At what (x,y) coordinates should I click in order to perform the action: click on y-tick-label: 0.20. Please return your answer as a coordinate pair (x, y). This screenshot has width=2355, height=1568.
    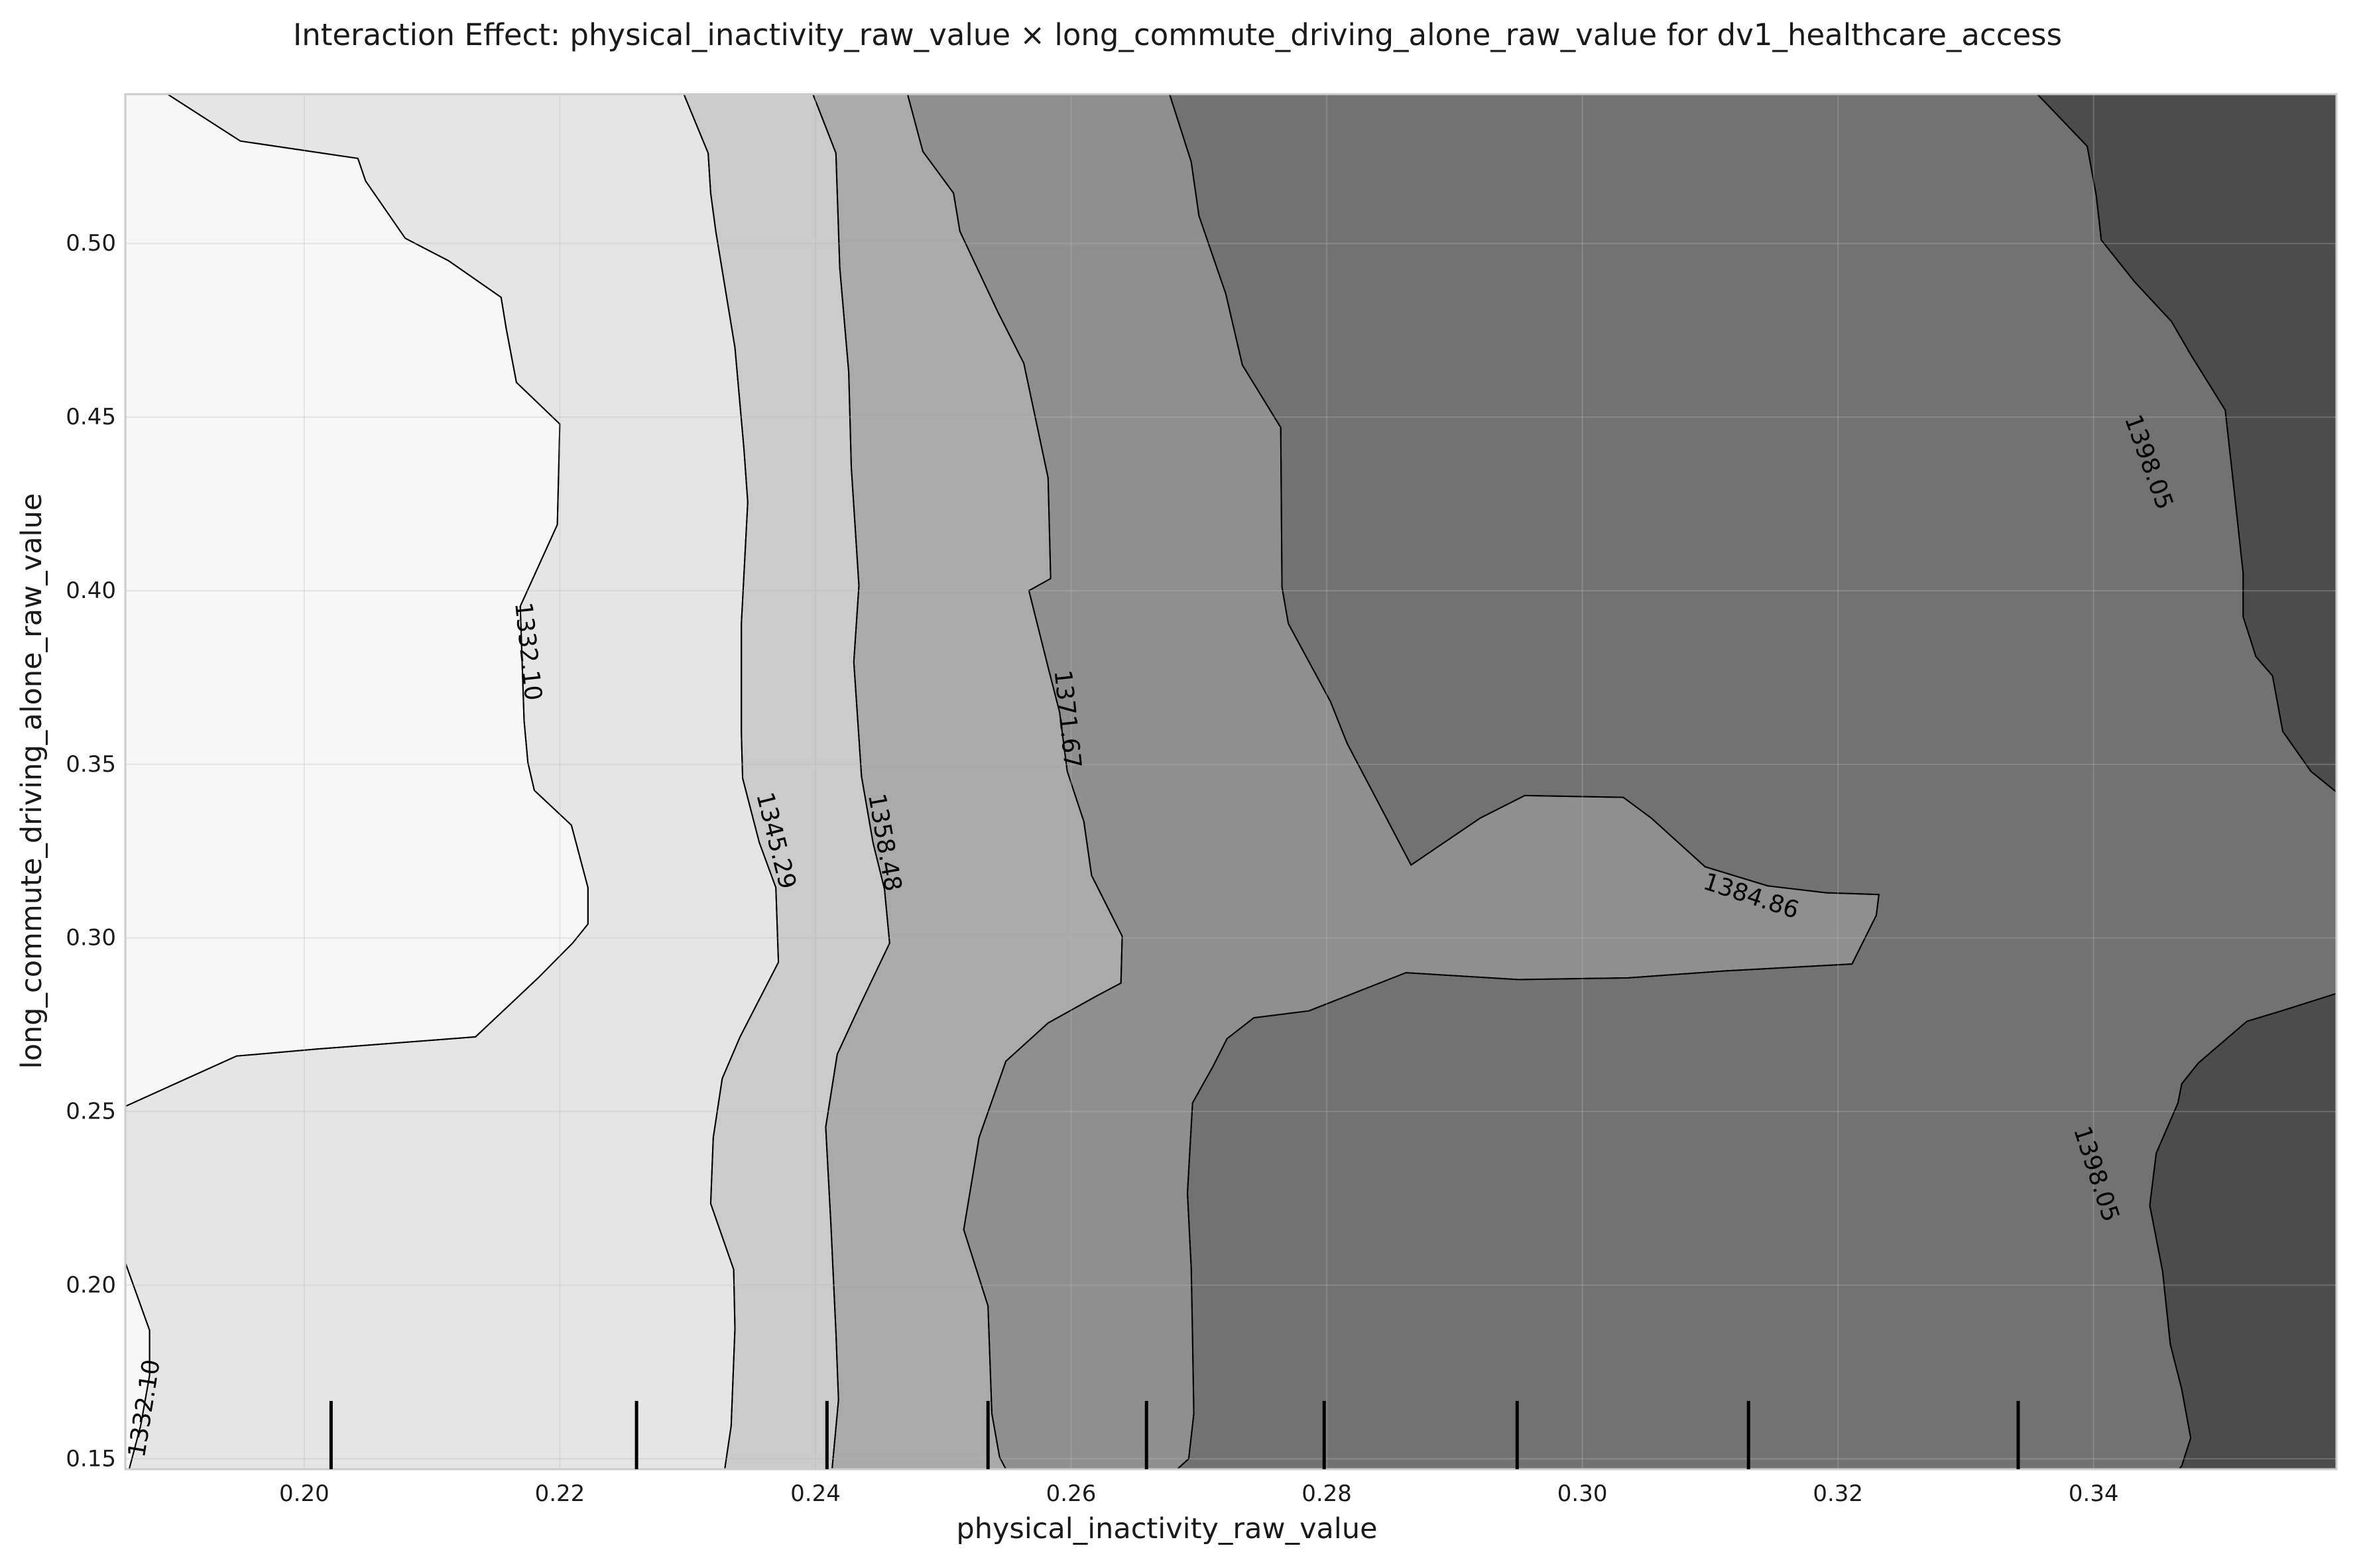
    Looking at the image, I should click on (91, 1285).